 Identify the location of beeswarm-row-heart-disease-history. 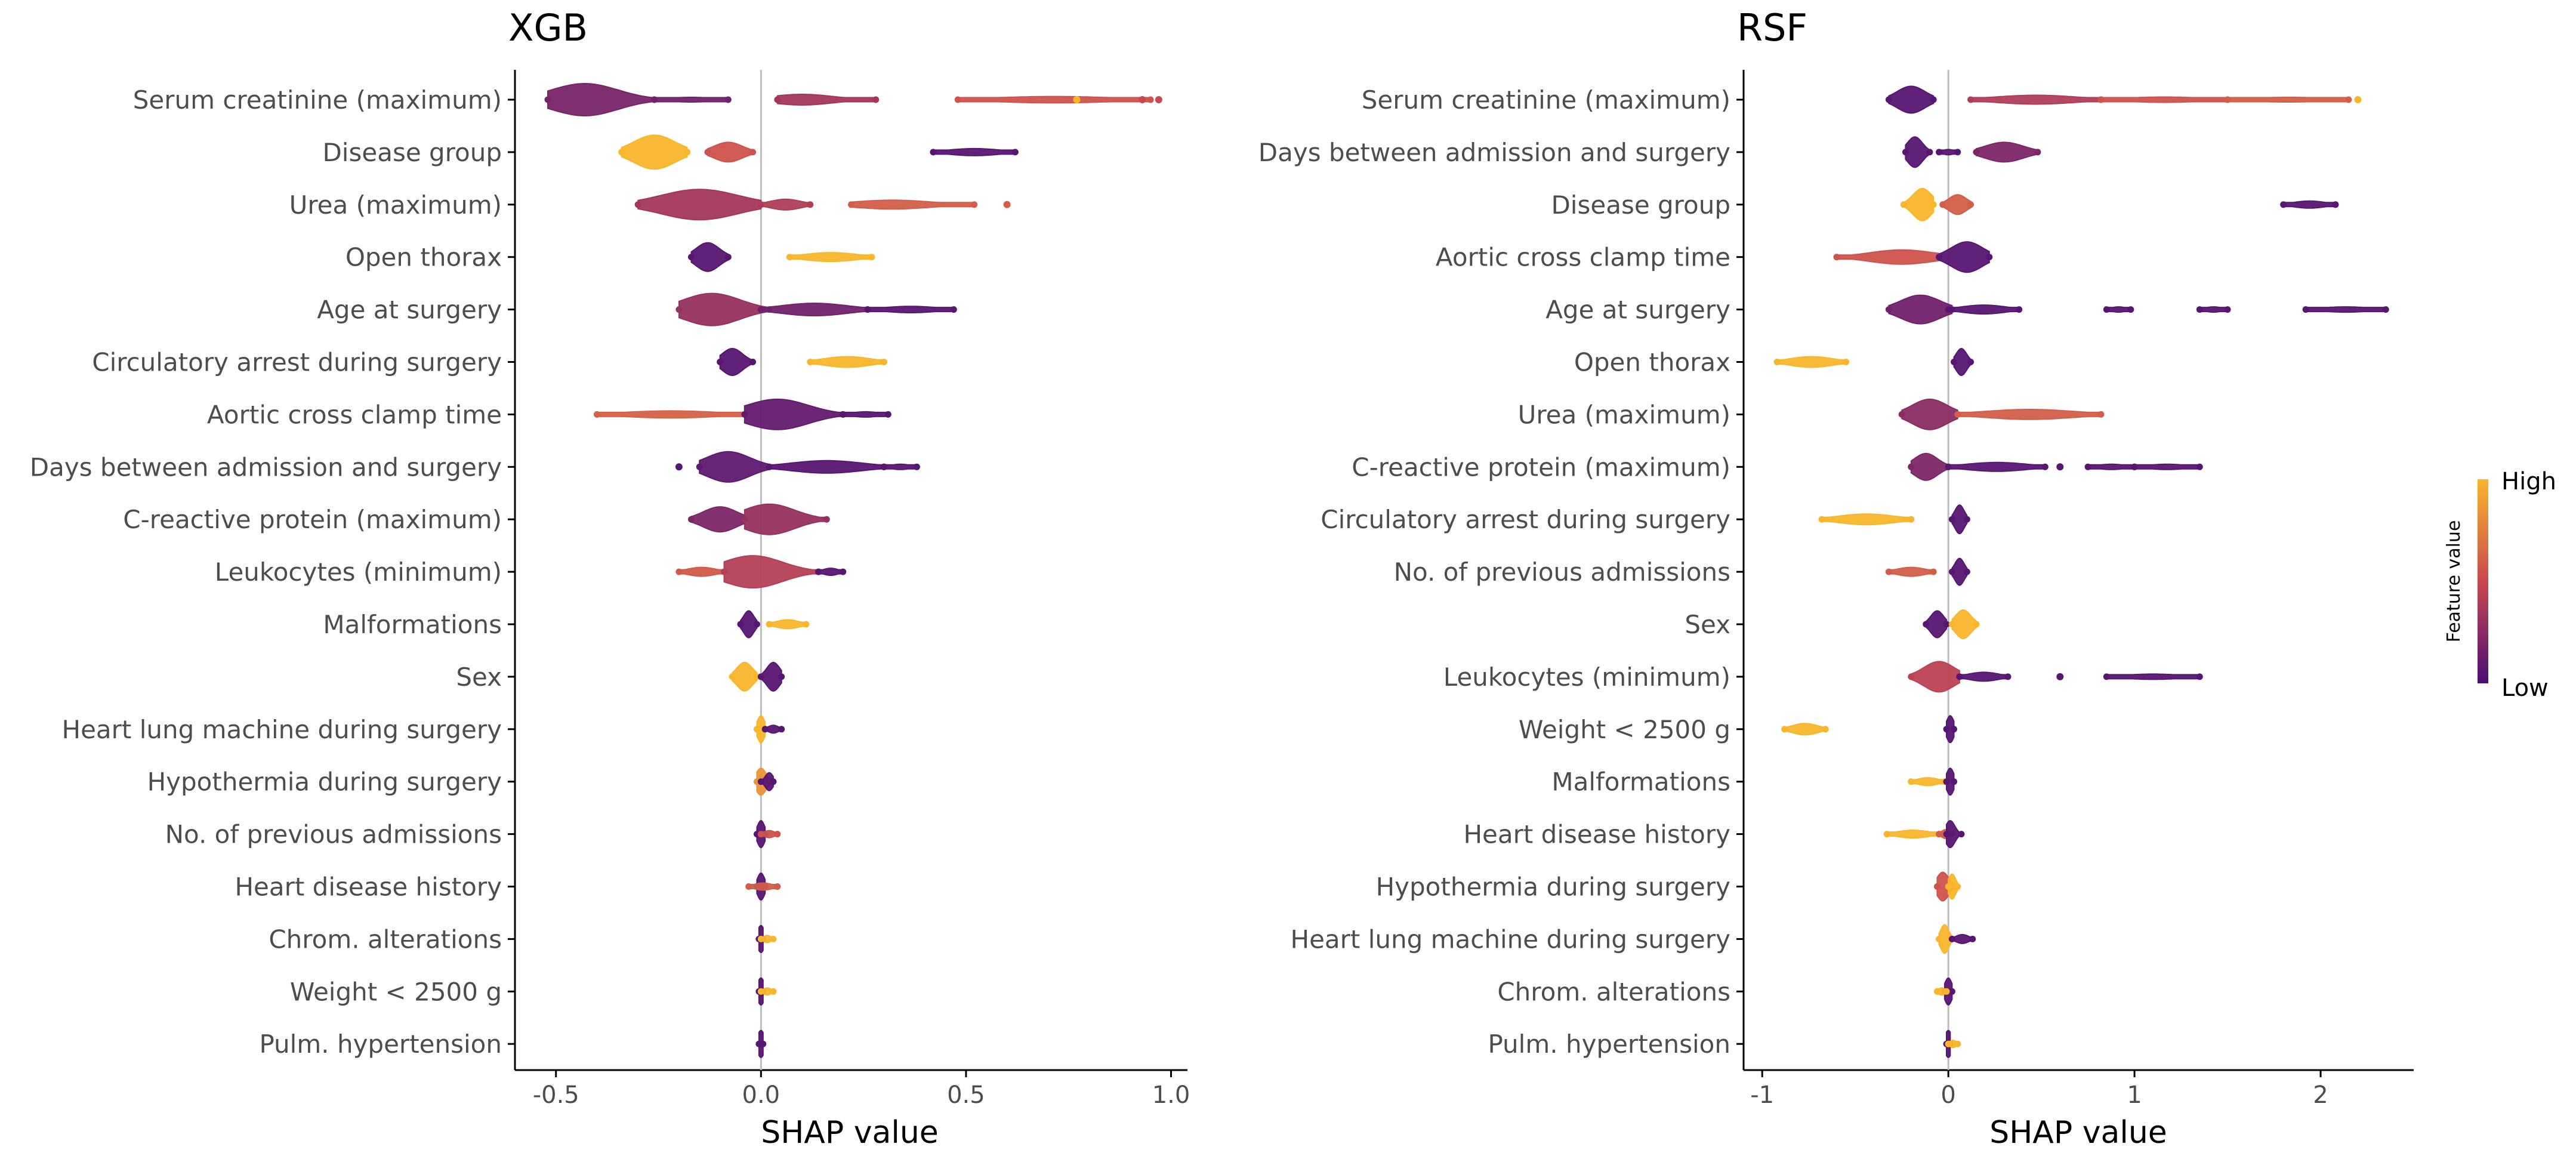
(763, 887).